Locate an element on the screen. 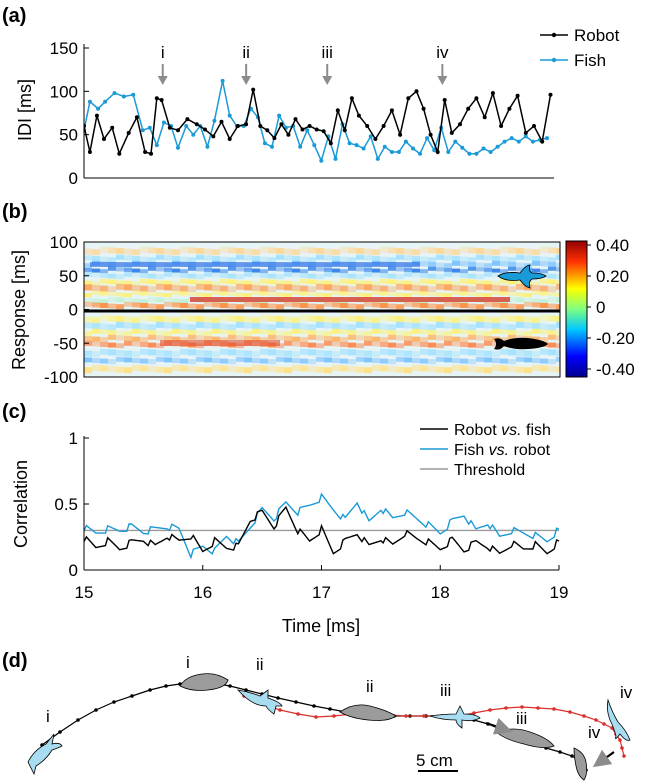 The image size is (646, 783). legend-robot-vs-fish-label: Robot vs. fish is located at coordinates (502, 430).